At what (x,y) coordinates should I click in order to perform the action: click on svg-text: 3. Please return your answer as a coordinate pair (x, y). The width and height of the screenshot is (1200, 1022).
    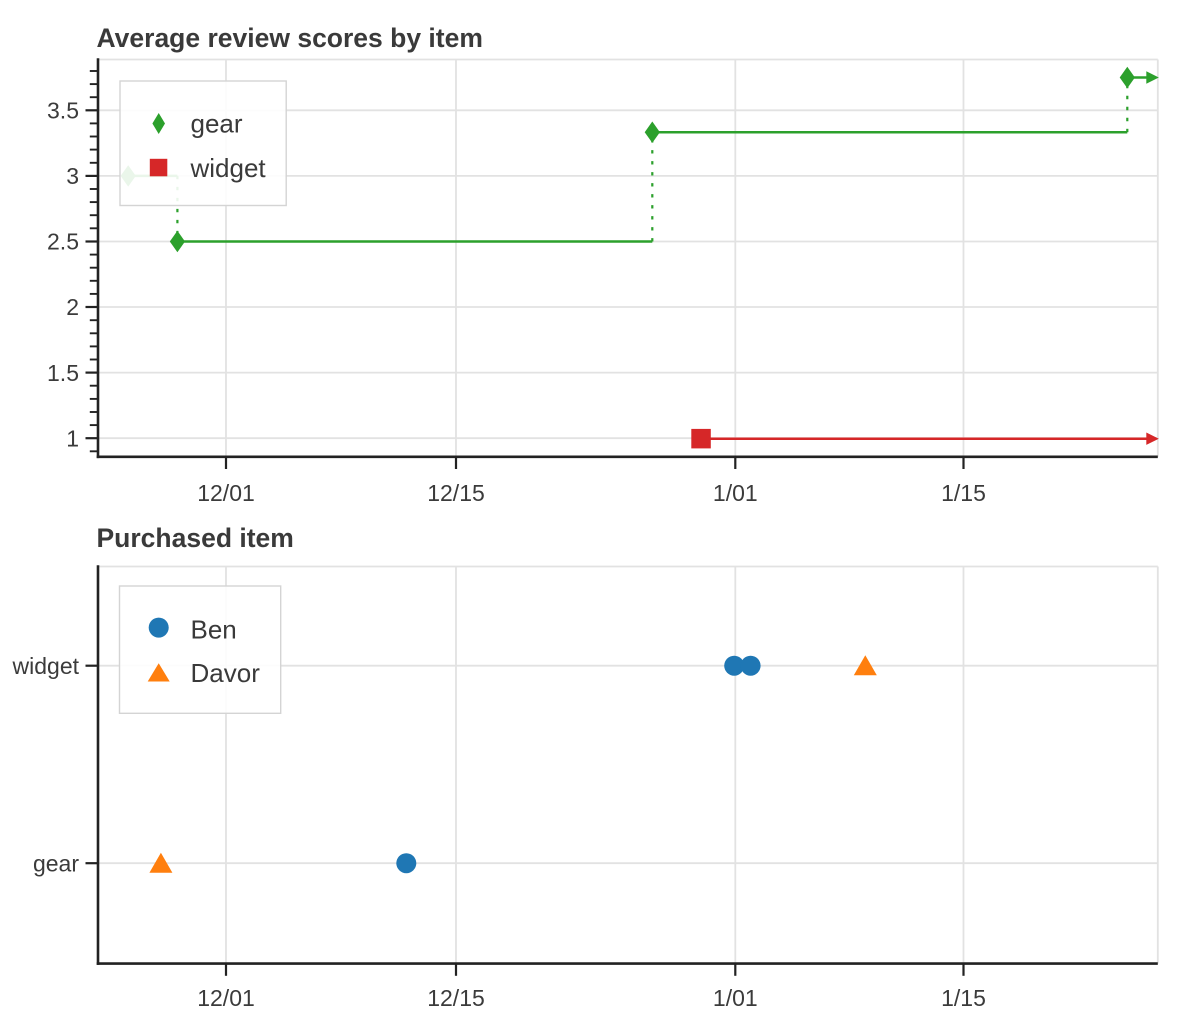
    Looking at the image, I should click on (72, 176).